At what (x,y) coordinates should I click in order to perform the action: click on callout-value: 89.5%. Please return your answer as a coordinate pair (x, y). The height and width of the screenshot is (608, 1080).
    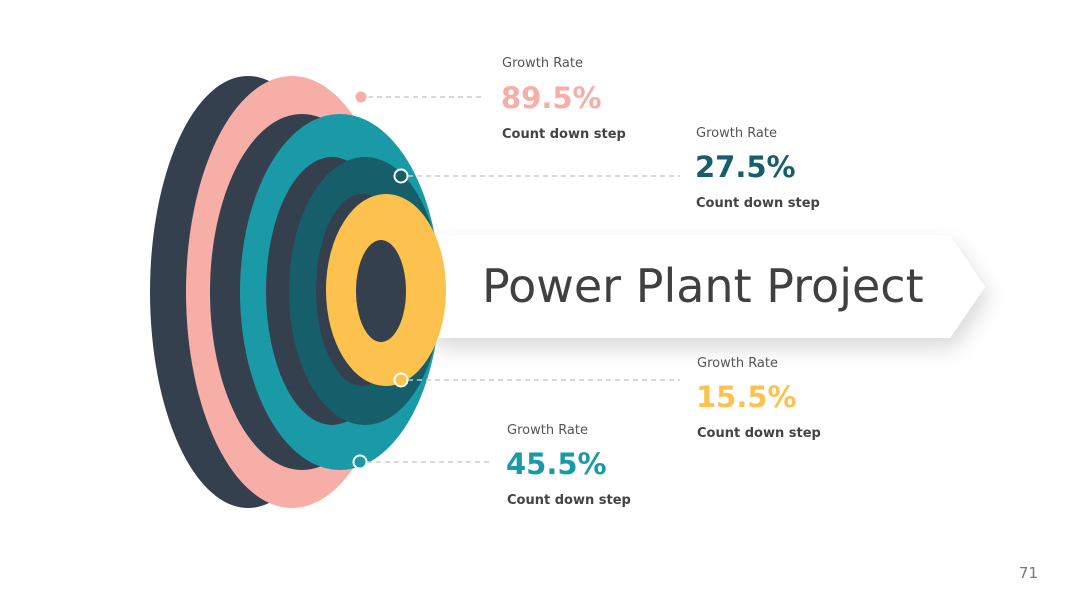
    Looking at the image, I should click on (551, 98).